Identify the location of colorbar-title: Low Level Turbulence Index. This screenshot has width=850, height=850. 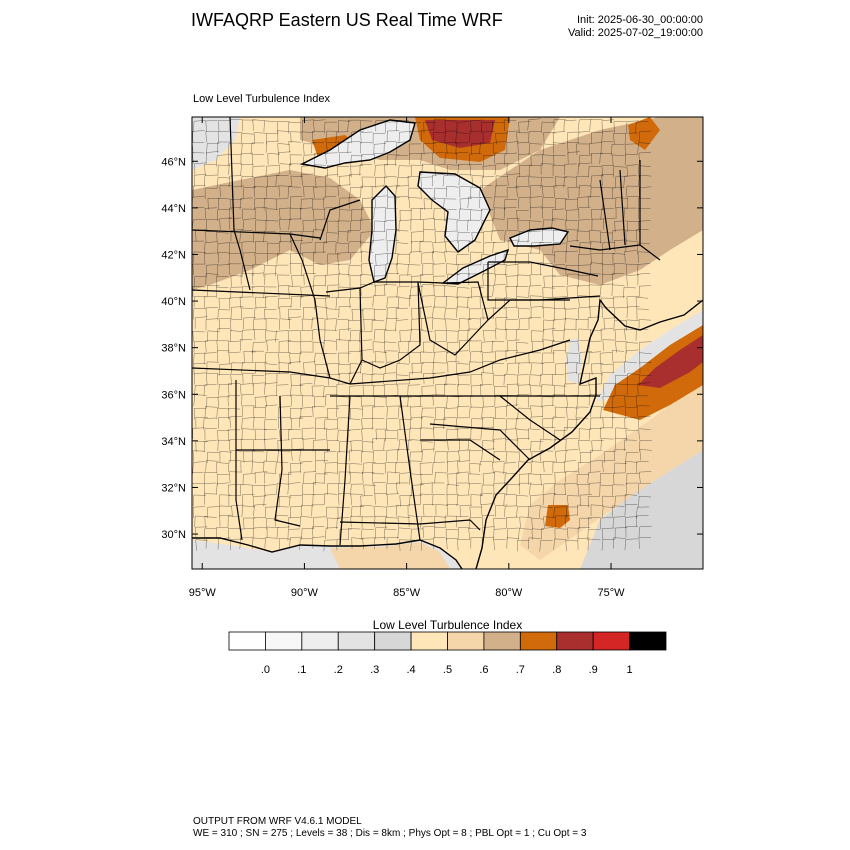
(447, 625).